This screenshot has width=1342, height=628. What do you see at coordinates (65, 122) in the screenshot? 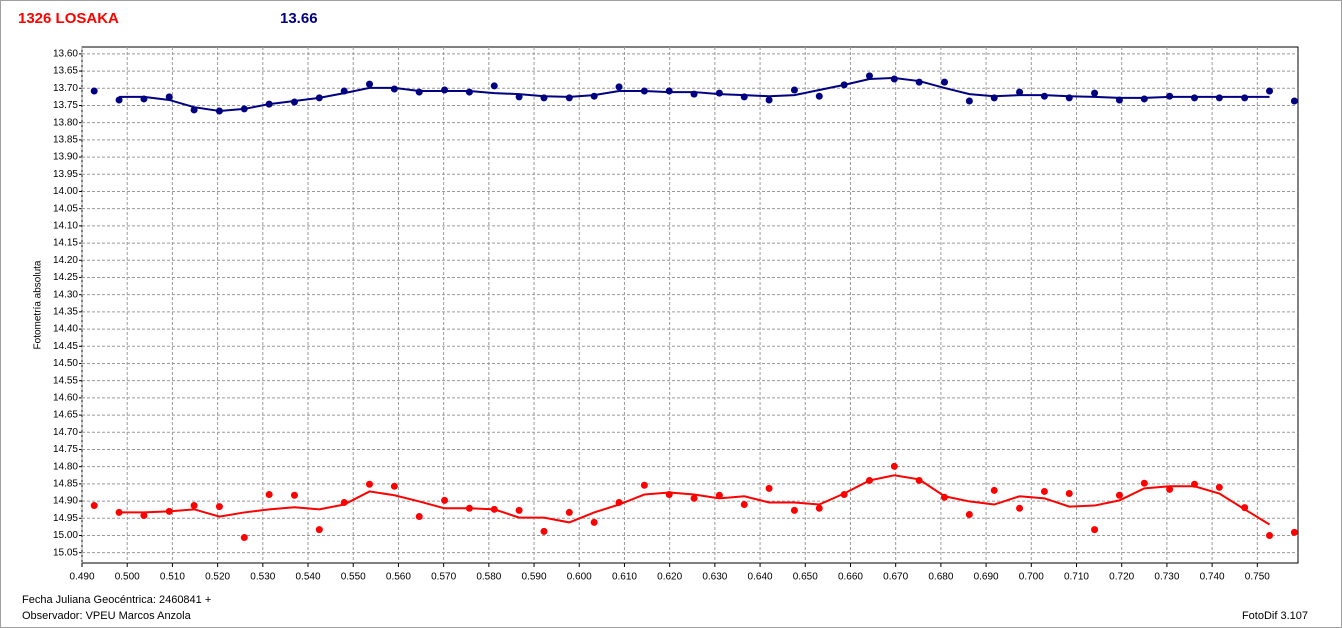
I see `y-tick-label: 13.80` at bounding box center [65, 122].